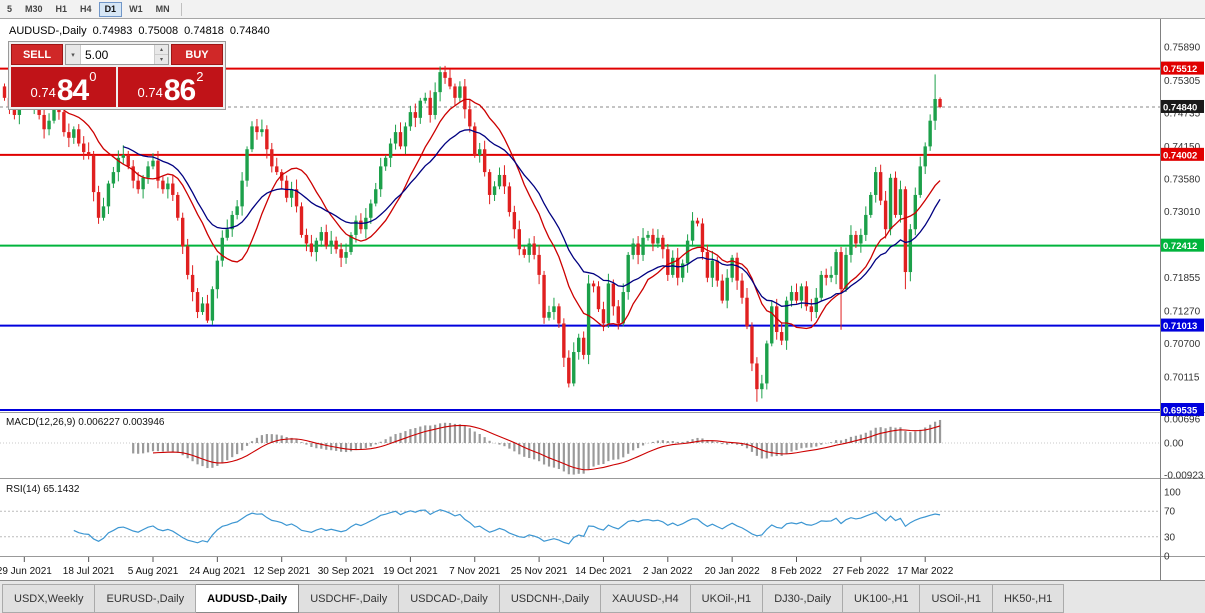 This screenshot has height=613, width=1205. Describe the element at coordinates (86, 9) in the screenshot. I see `timeframe-button-h4: H4` at that location.